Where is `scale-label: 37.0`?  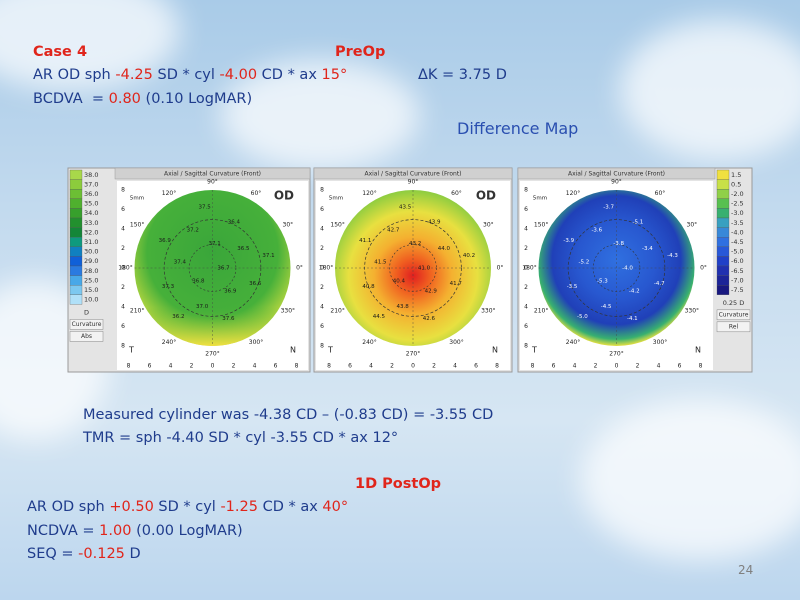
scale-label: 37.0 is located at coordinates (91, 184).